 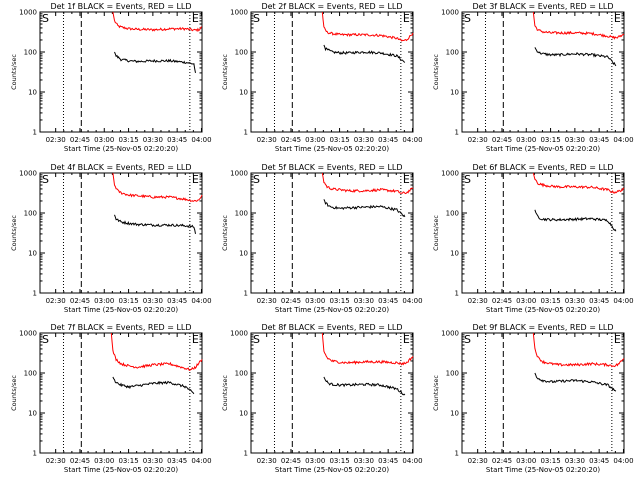 I want to click on panel-title: Det 4f BLACK = Events, RED = LLD, so click(x=120, y=167).